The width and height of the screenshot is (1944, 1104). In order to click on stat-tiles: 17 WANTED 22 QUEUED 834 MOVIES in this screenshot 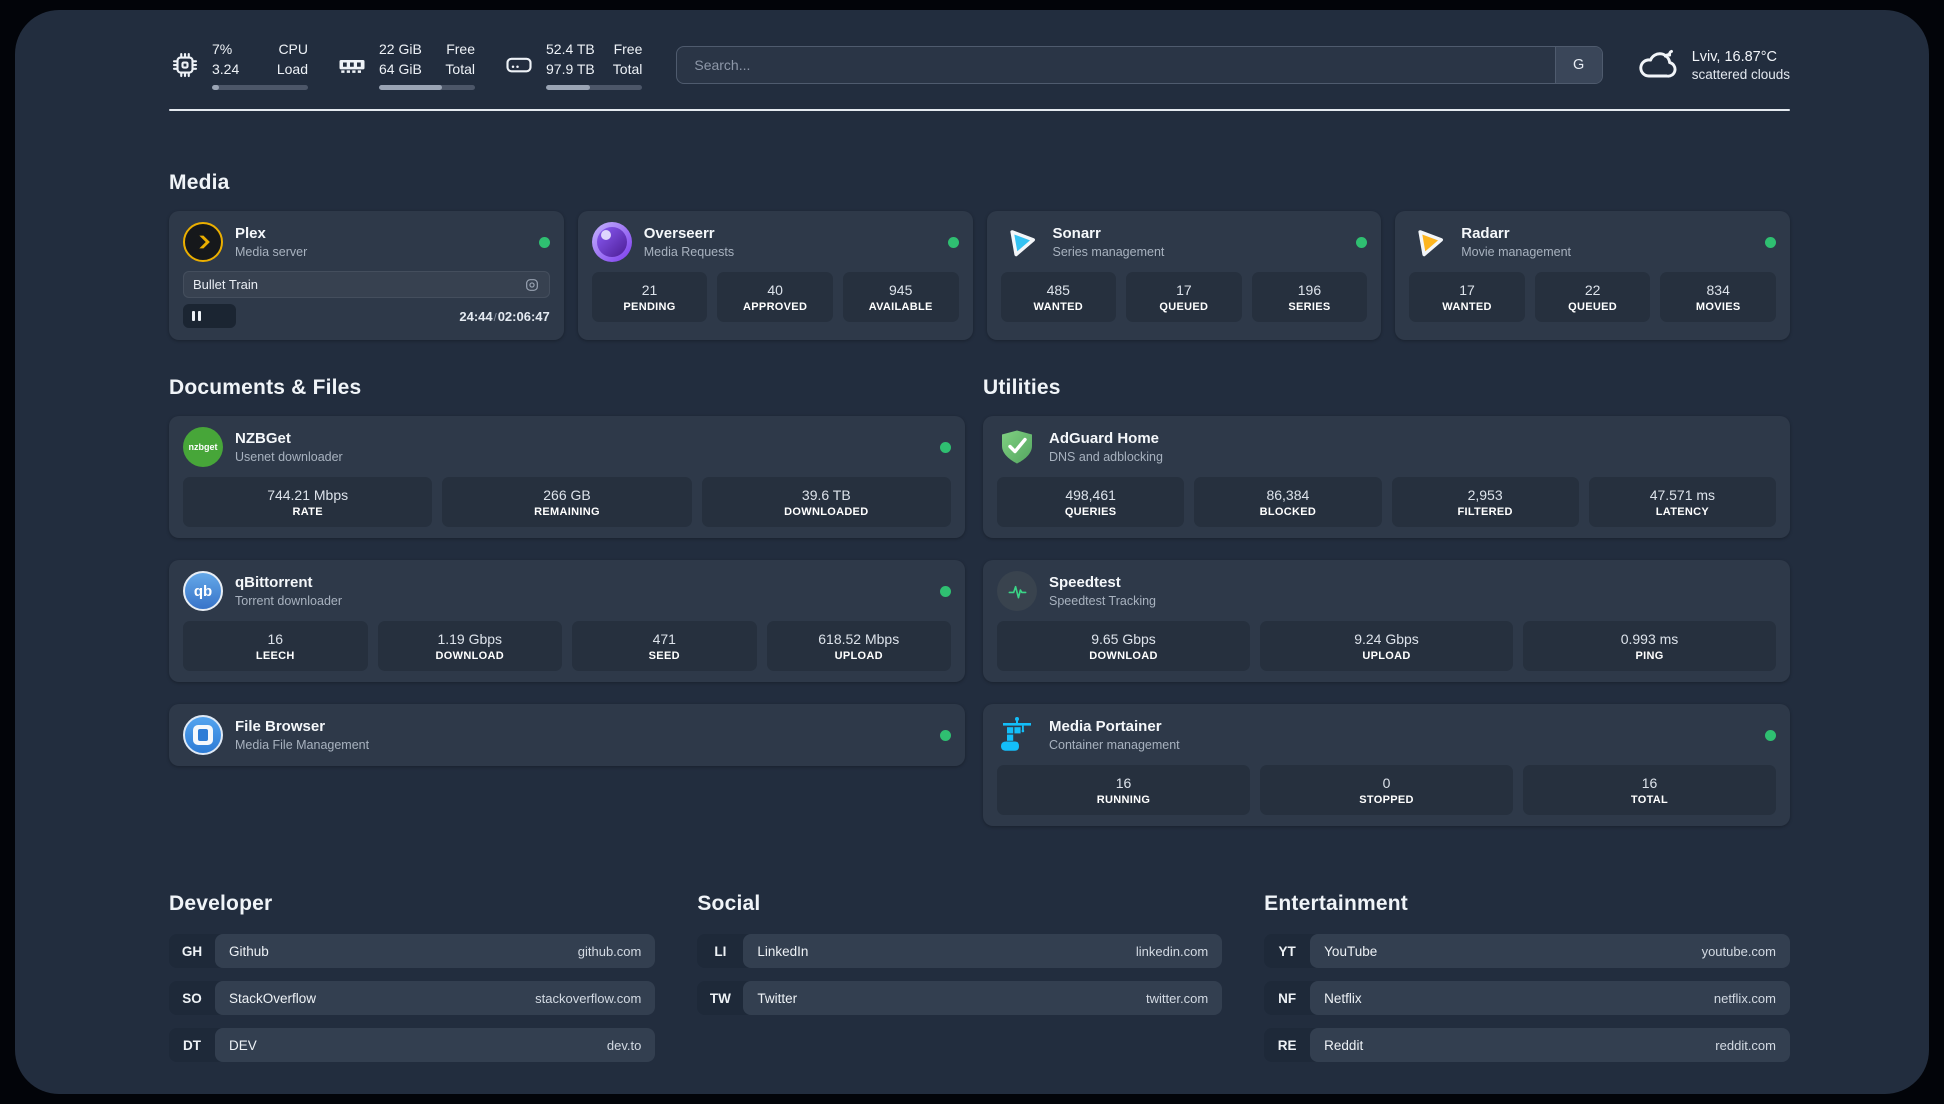, I will do `click(1592, 297)`.